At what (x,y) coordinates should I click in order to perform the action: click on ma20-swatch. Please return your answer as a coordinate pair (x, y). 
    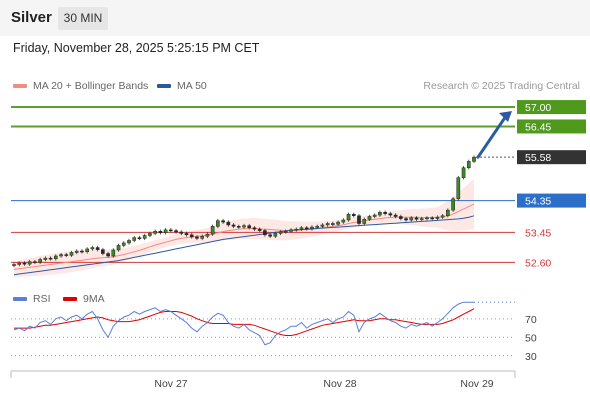
    Looking at the image, I should click on (20, 86).